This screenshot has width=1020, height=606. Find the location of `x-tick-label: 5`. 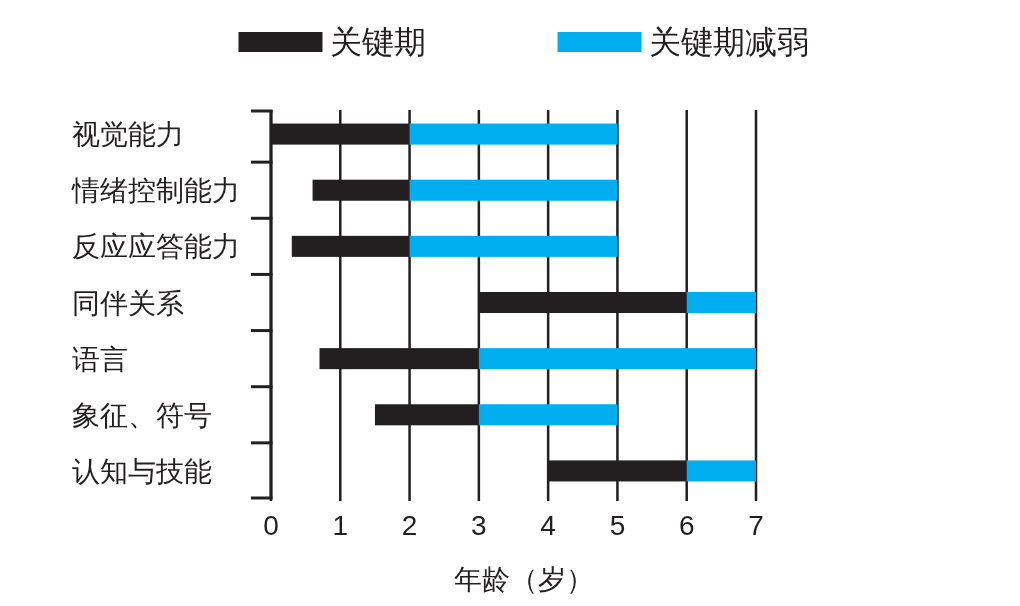

x-tick-label: 5 is located at coordinates (617, 525).